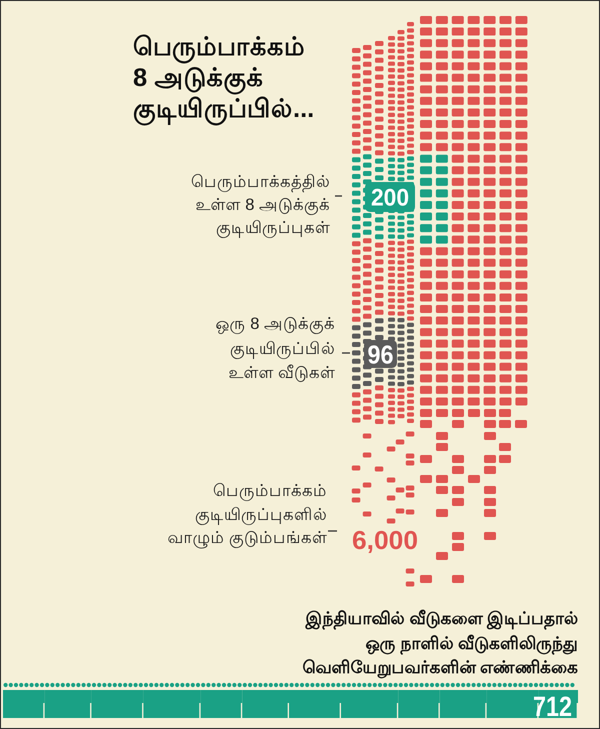 Image resolution: width=600 pixels, height=729 pixels. Describe the element at coordinates (556, 706) in the screenshot. I see `data-label: 712` at that location.